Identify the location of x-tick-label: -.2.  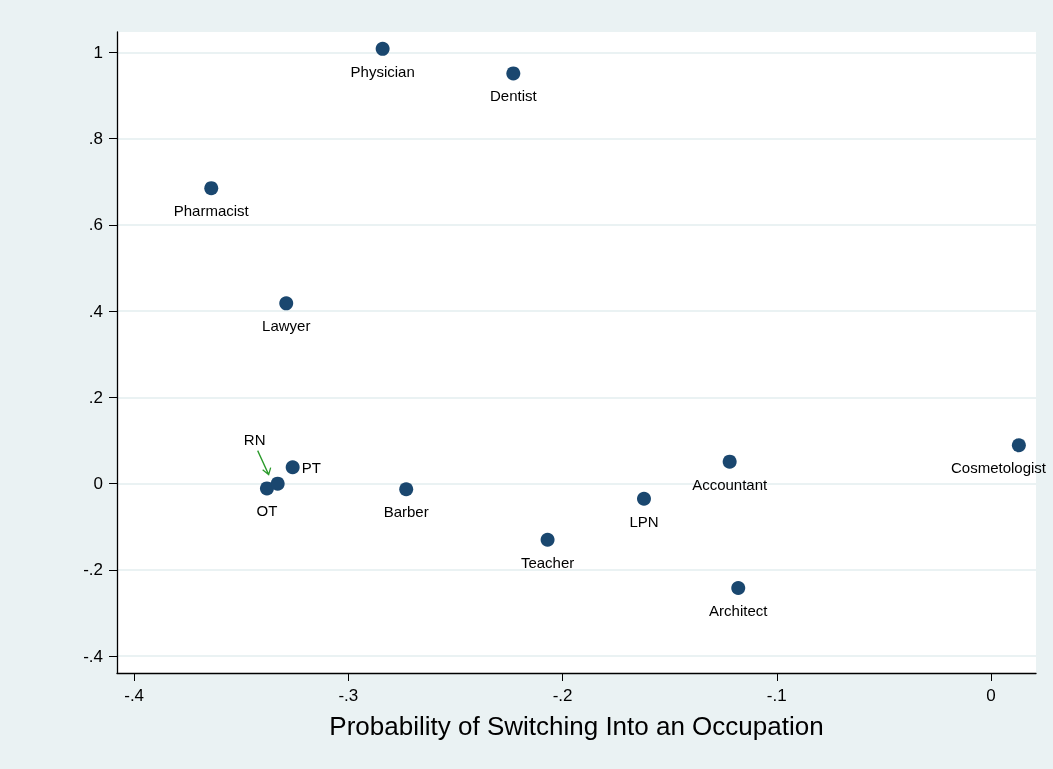
(562, 695).